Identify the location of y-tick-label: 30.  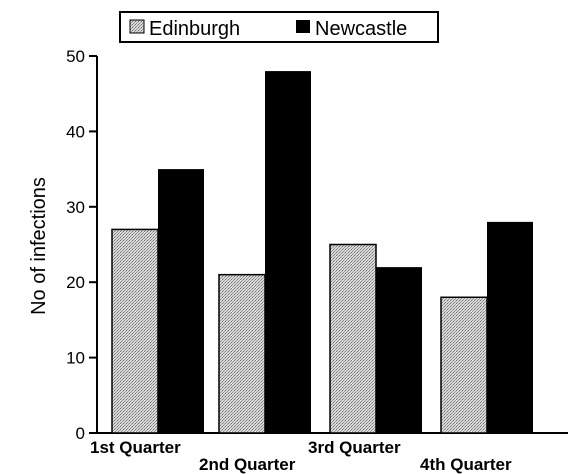
(75, 207).